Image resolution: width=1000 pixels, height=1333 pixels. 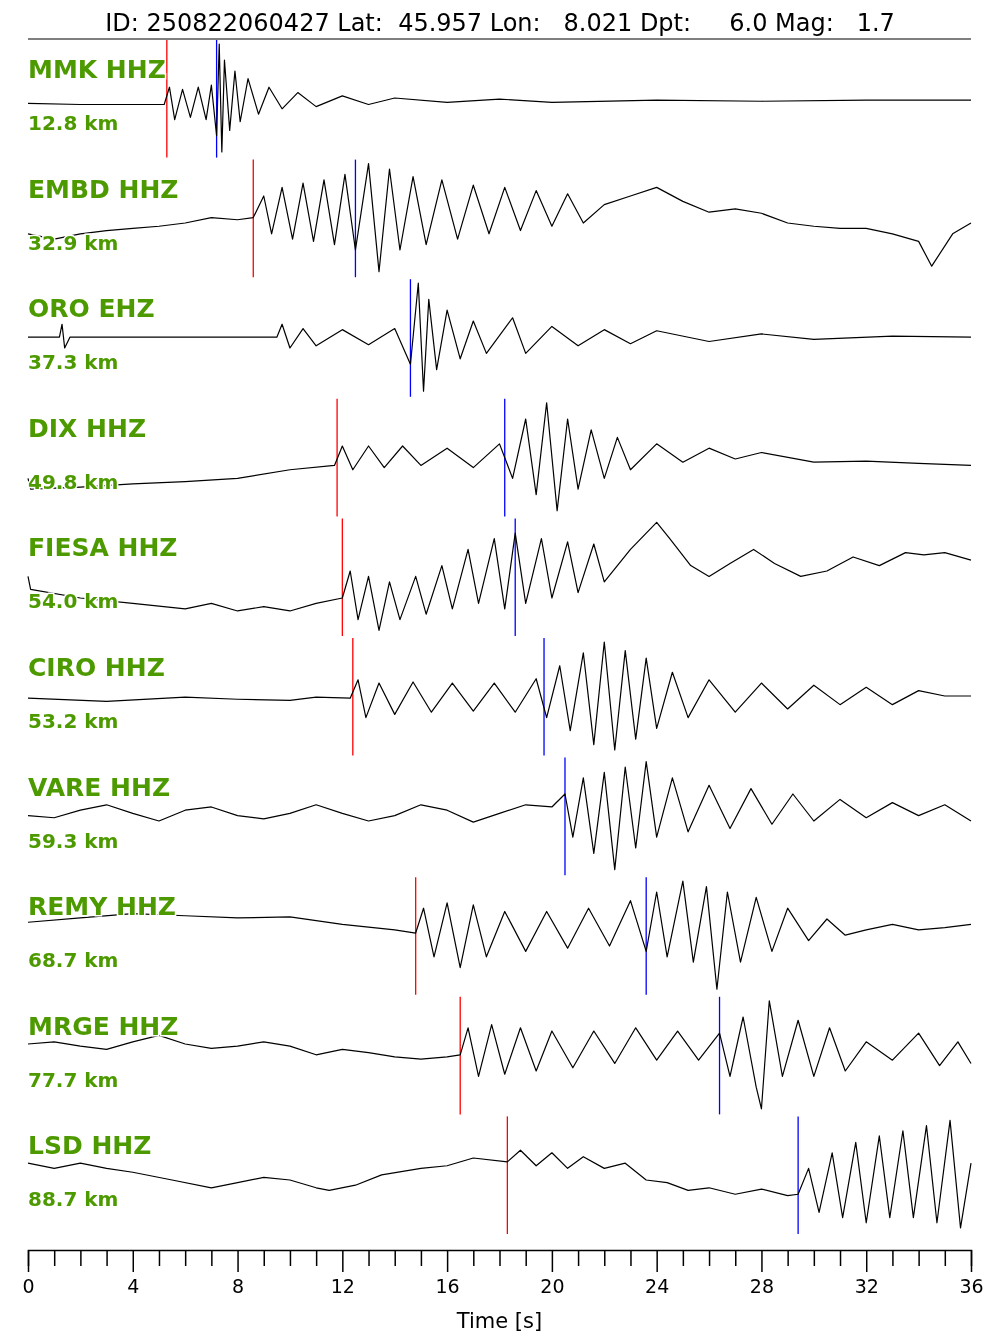 What do you see at coordinates (762, 1286) in the screenshot?
I see `x-tick-label: 28` at bounding box center [762, 1286].